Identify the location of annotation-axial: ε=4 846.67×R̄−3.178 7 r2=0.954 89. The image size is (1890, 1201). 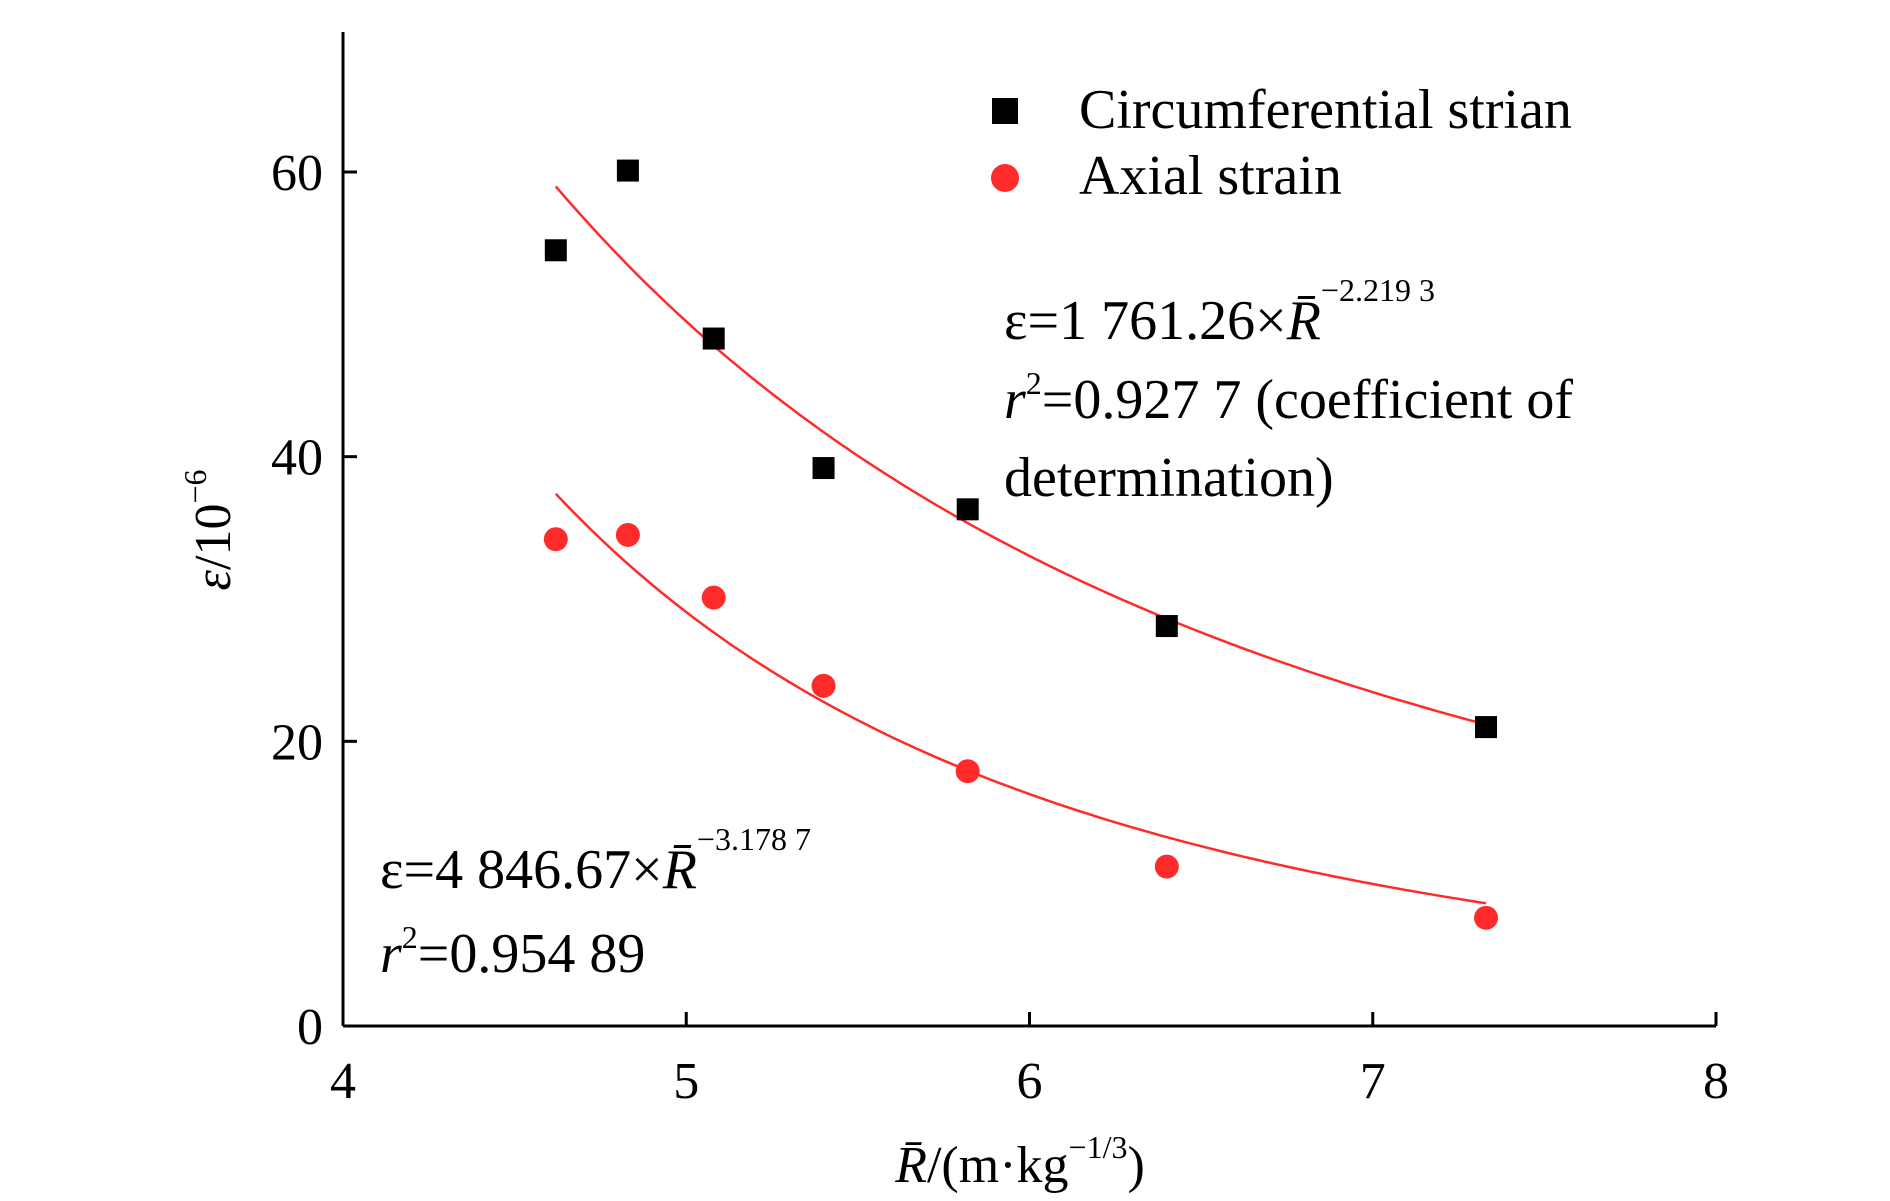
(595, 903).